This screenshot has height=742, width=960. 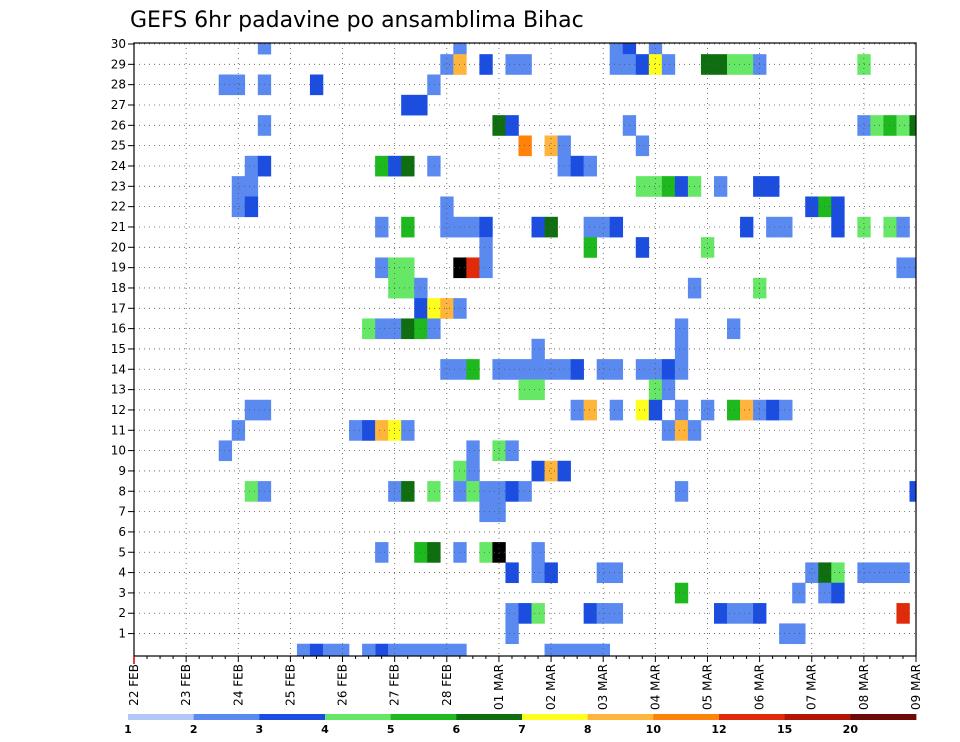 What do you see at coordinates (457, 729) in the screenshot?
I see `colorbar-label: 6` at bounding box center [457, 729].